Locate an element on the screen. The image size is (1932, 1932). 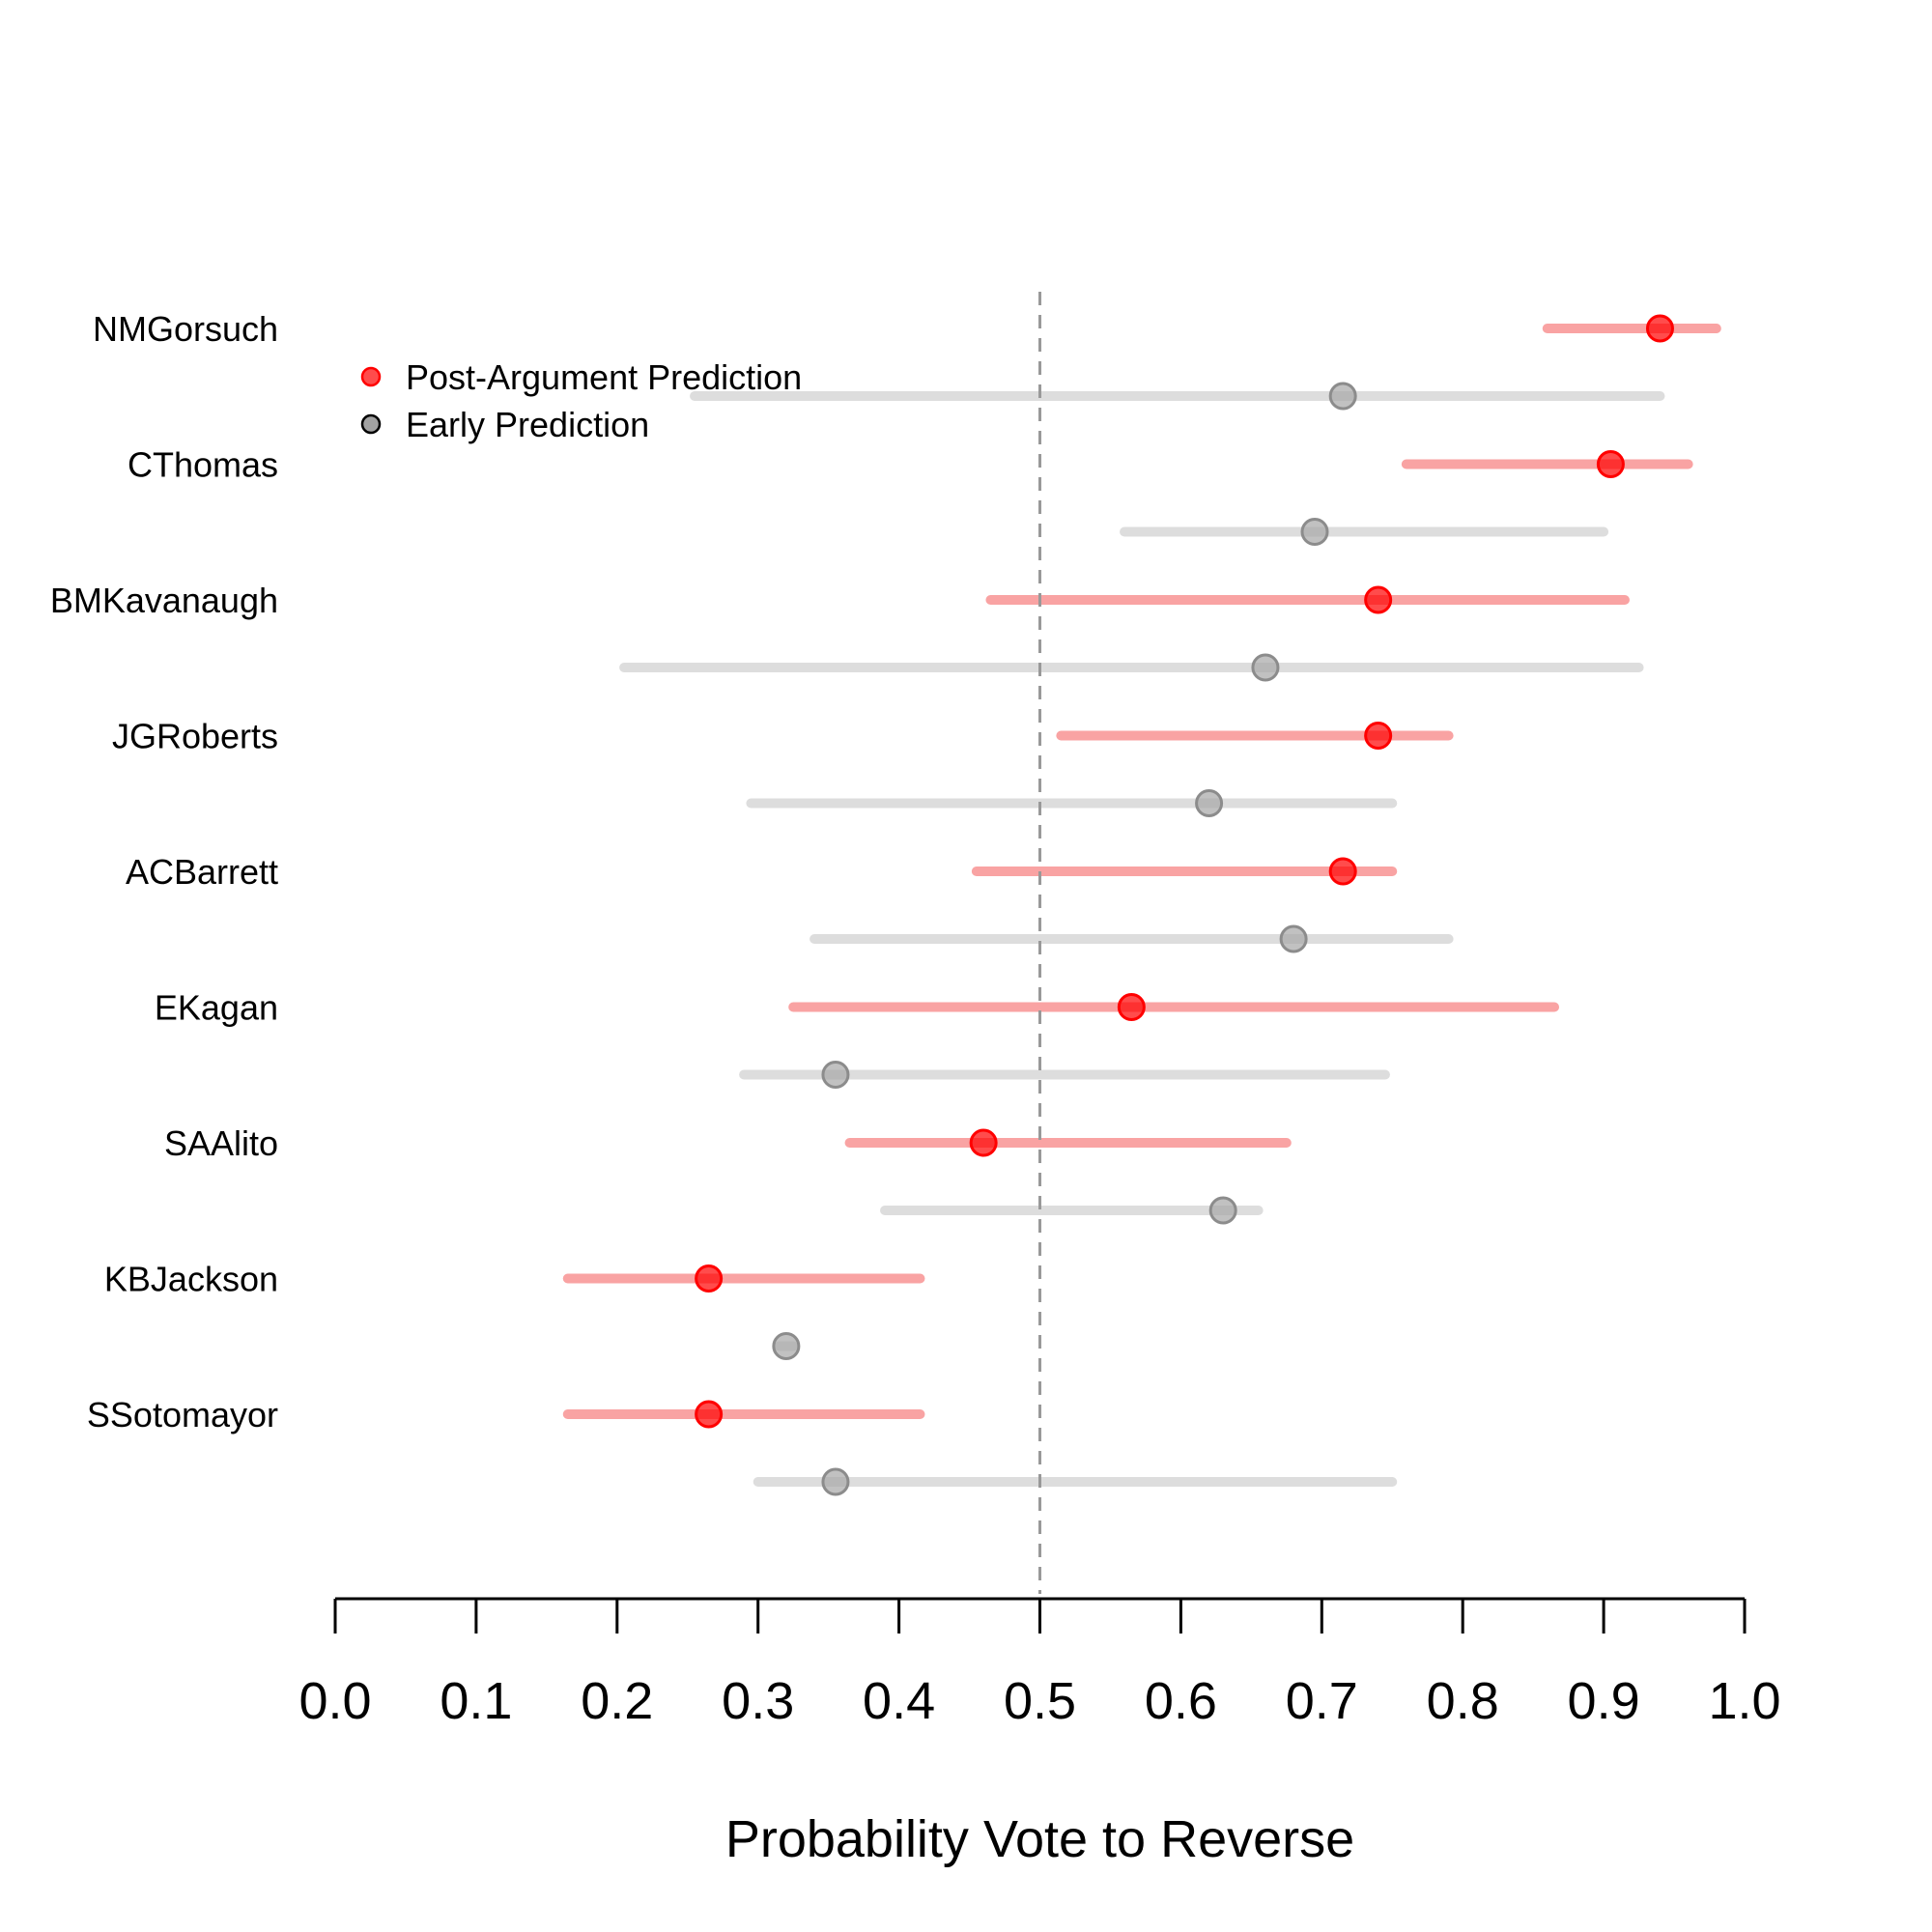
post-point-cthomas is located at coordinates (1610, 464).